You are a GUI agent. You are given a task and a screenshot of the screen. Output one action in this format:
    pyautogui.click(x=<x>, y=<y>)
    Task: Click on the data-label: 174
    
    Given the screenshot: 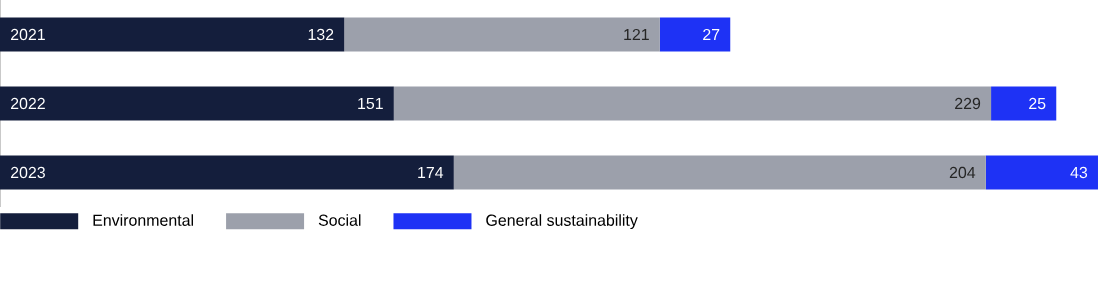 What is the action you would take?
    pyautogui.click(x=431, y=172)
    